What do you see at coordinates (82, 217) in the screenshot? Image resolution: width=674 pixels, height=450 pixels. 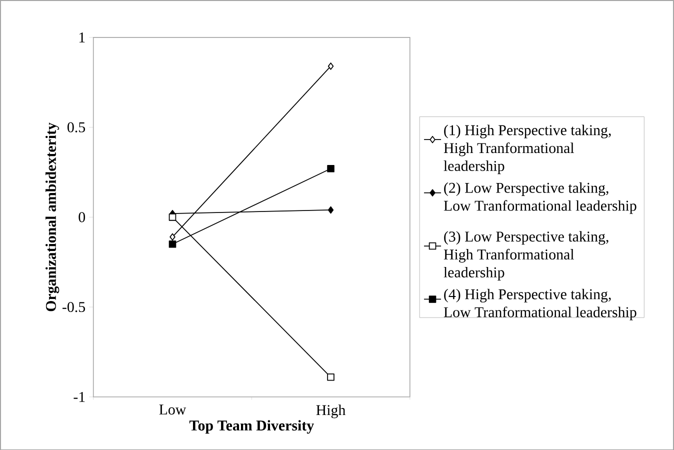 I see `y-tick-label: 0` at bounding box center [82, 217].